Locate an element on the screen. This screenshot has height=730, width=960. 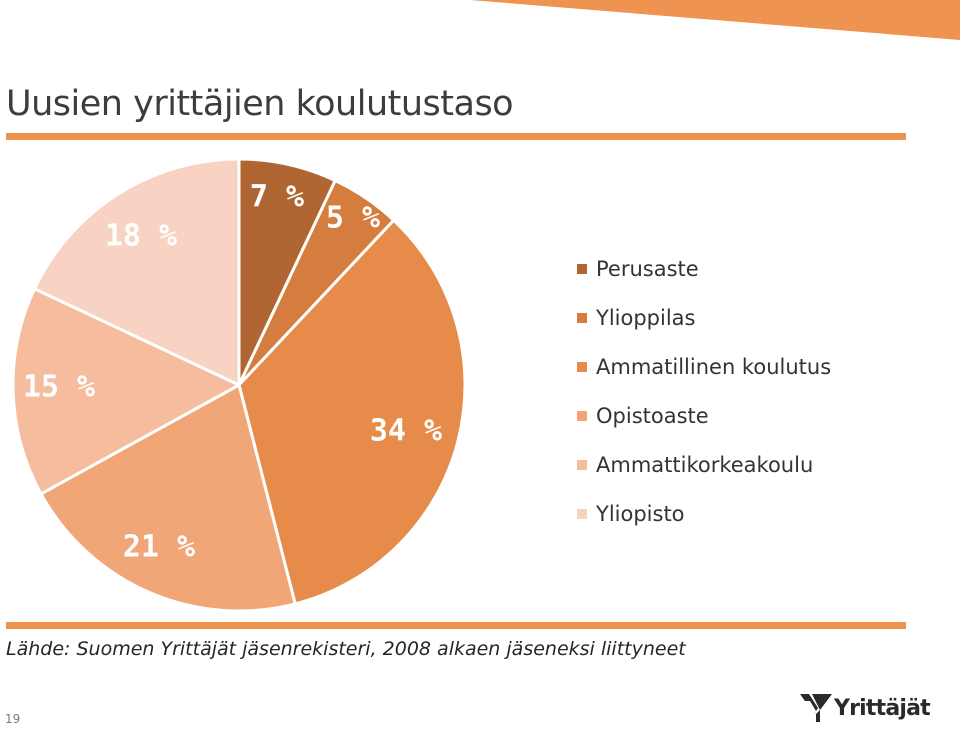
pie-slice-ammatillinen-koulutus is located at coordinates (352, 412).